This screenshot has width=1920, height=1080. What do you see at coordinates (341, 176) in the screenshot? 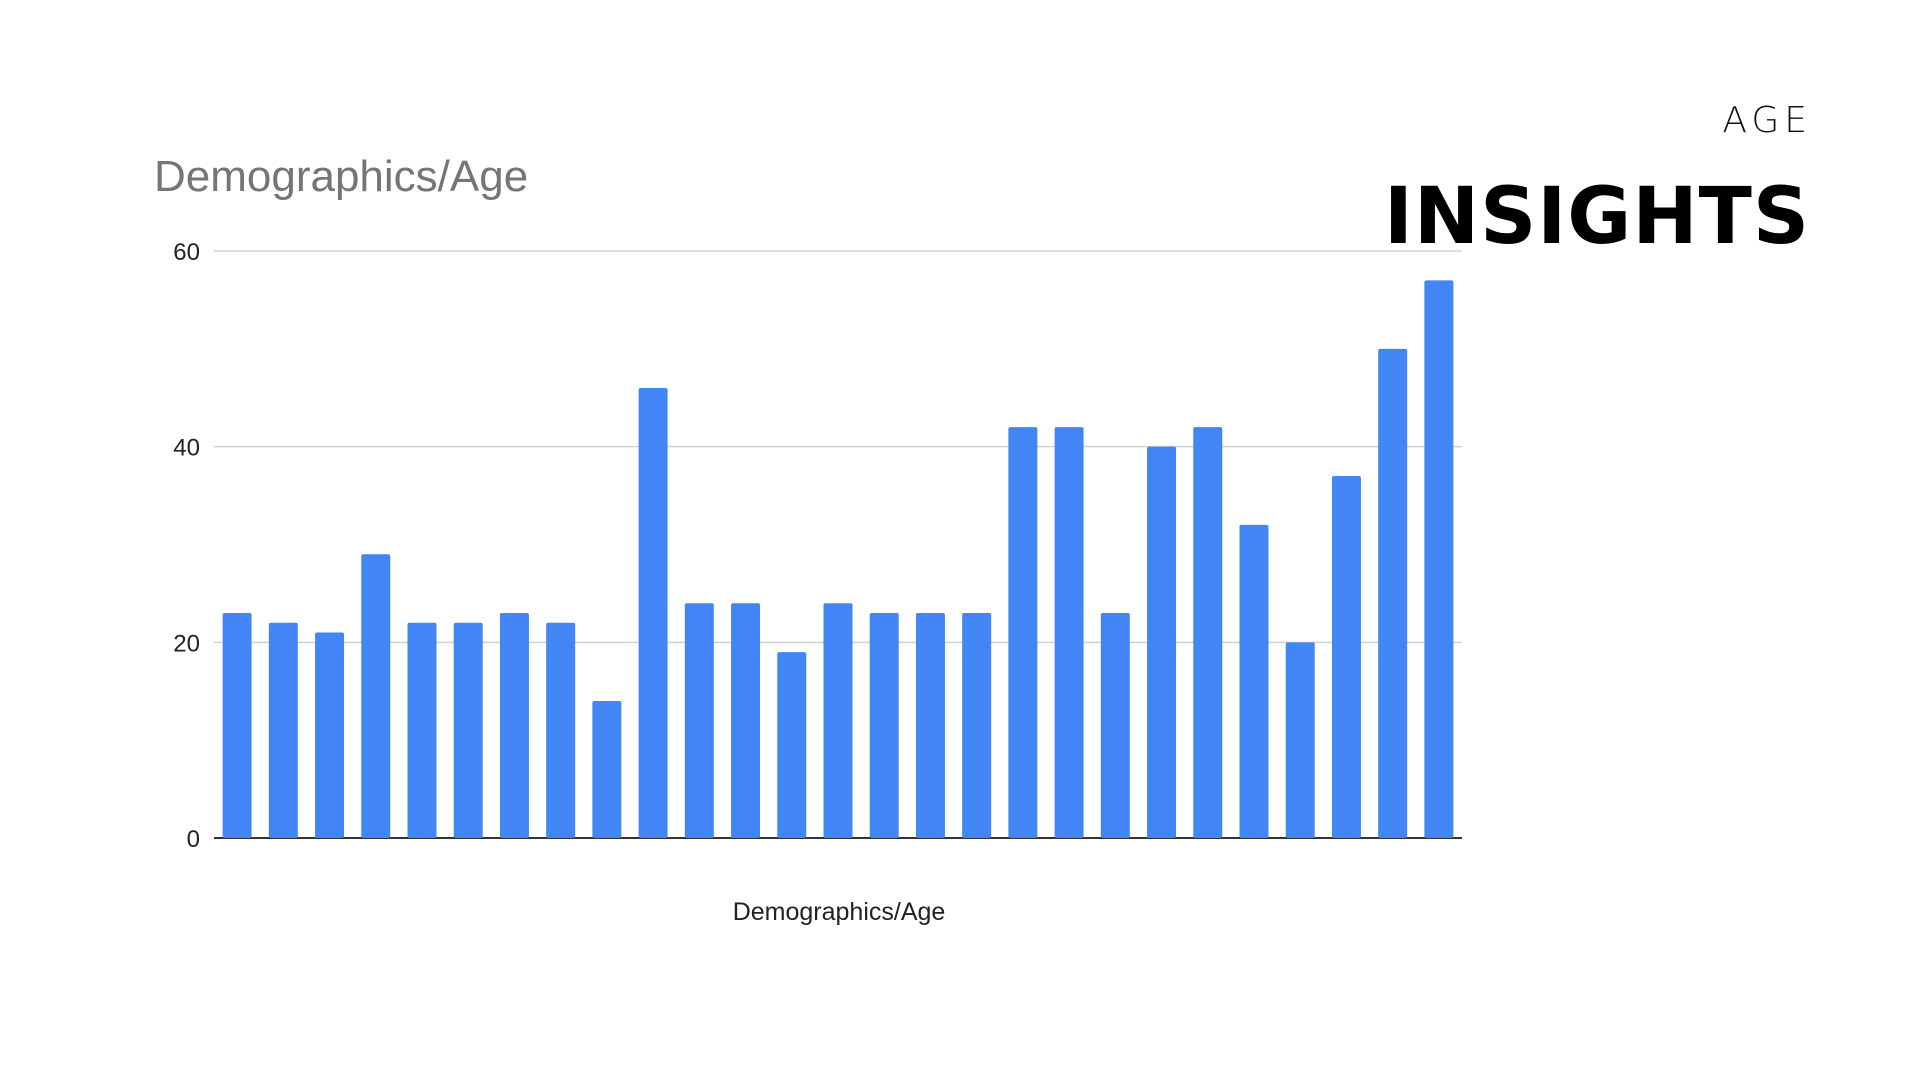
I see `chart-title: Demographics/Age` at bounding box center [341, 176].